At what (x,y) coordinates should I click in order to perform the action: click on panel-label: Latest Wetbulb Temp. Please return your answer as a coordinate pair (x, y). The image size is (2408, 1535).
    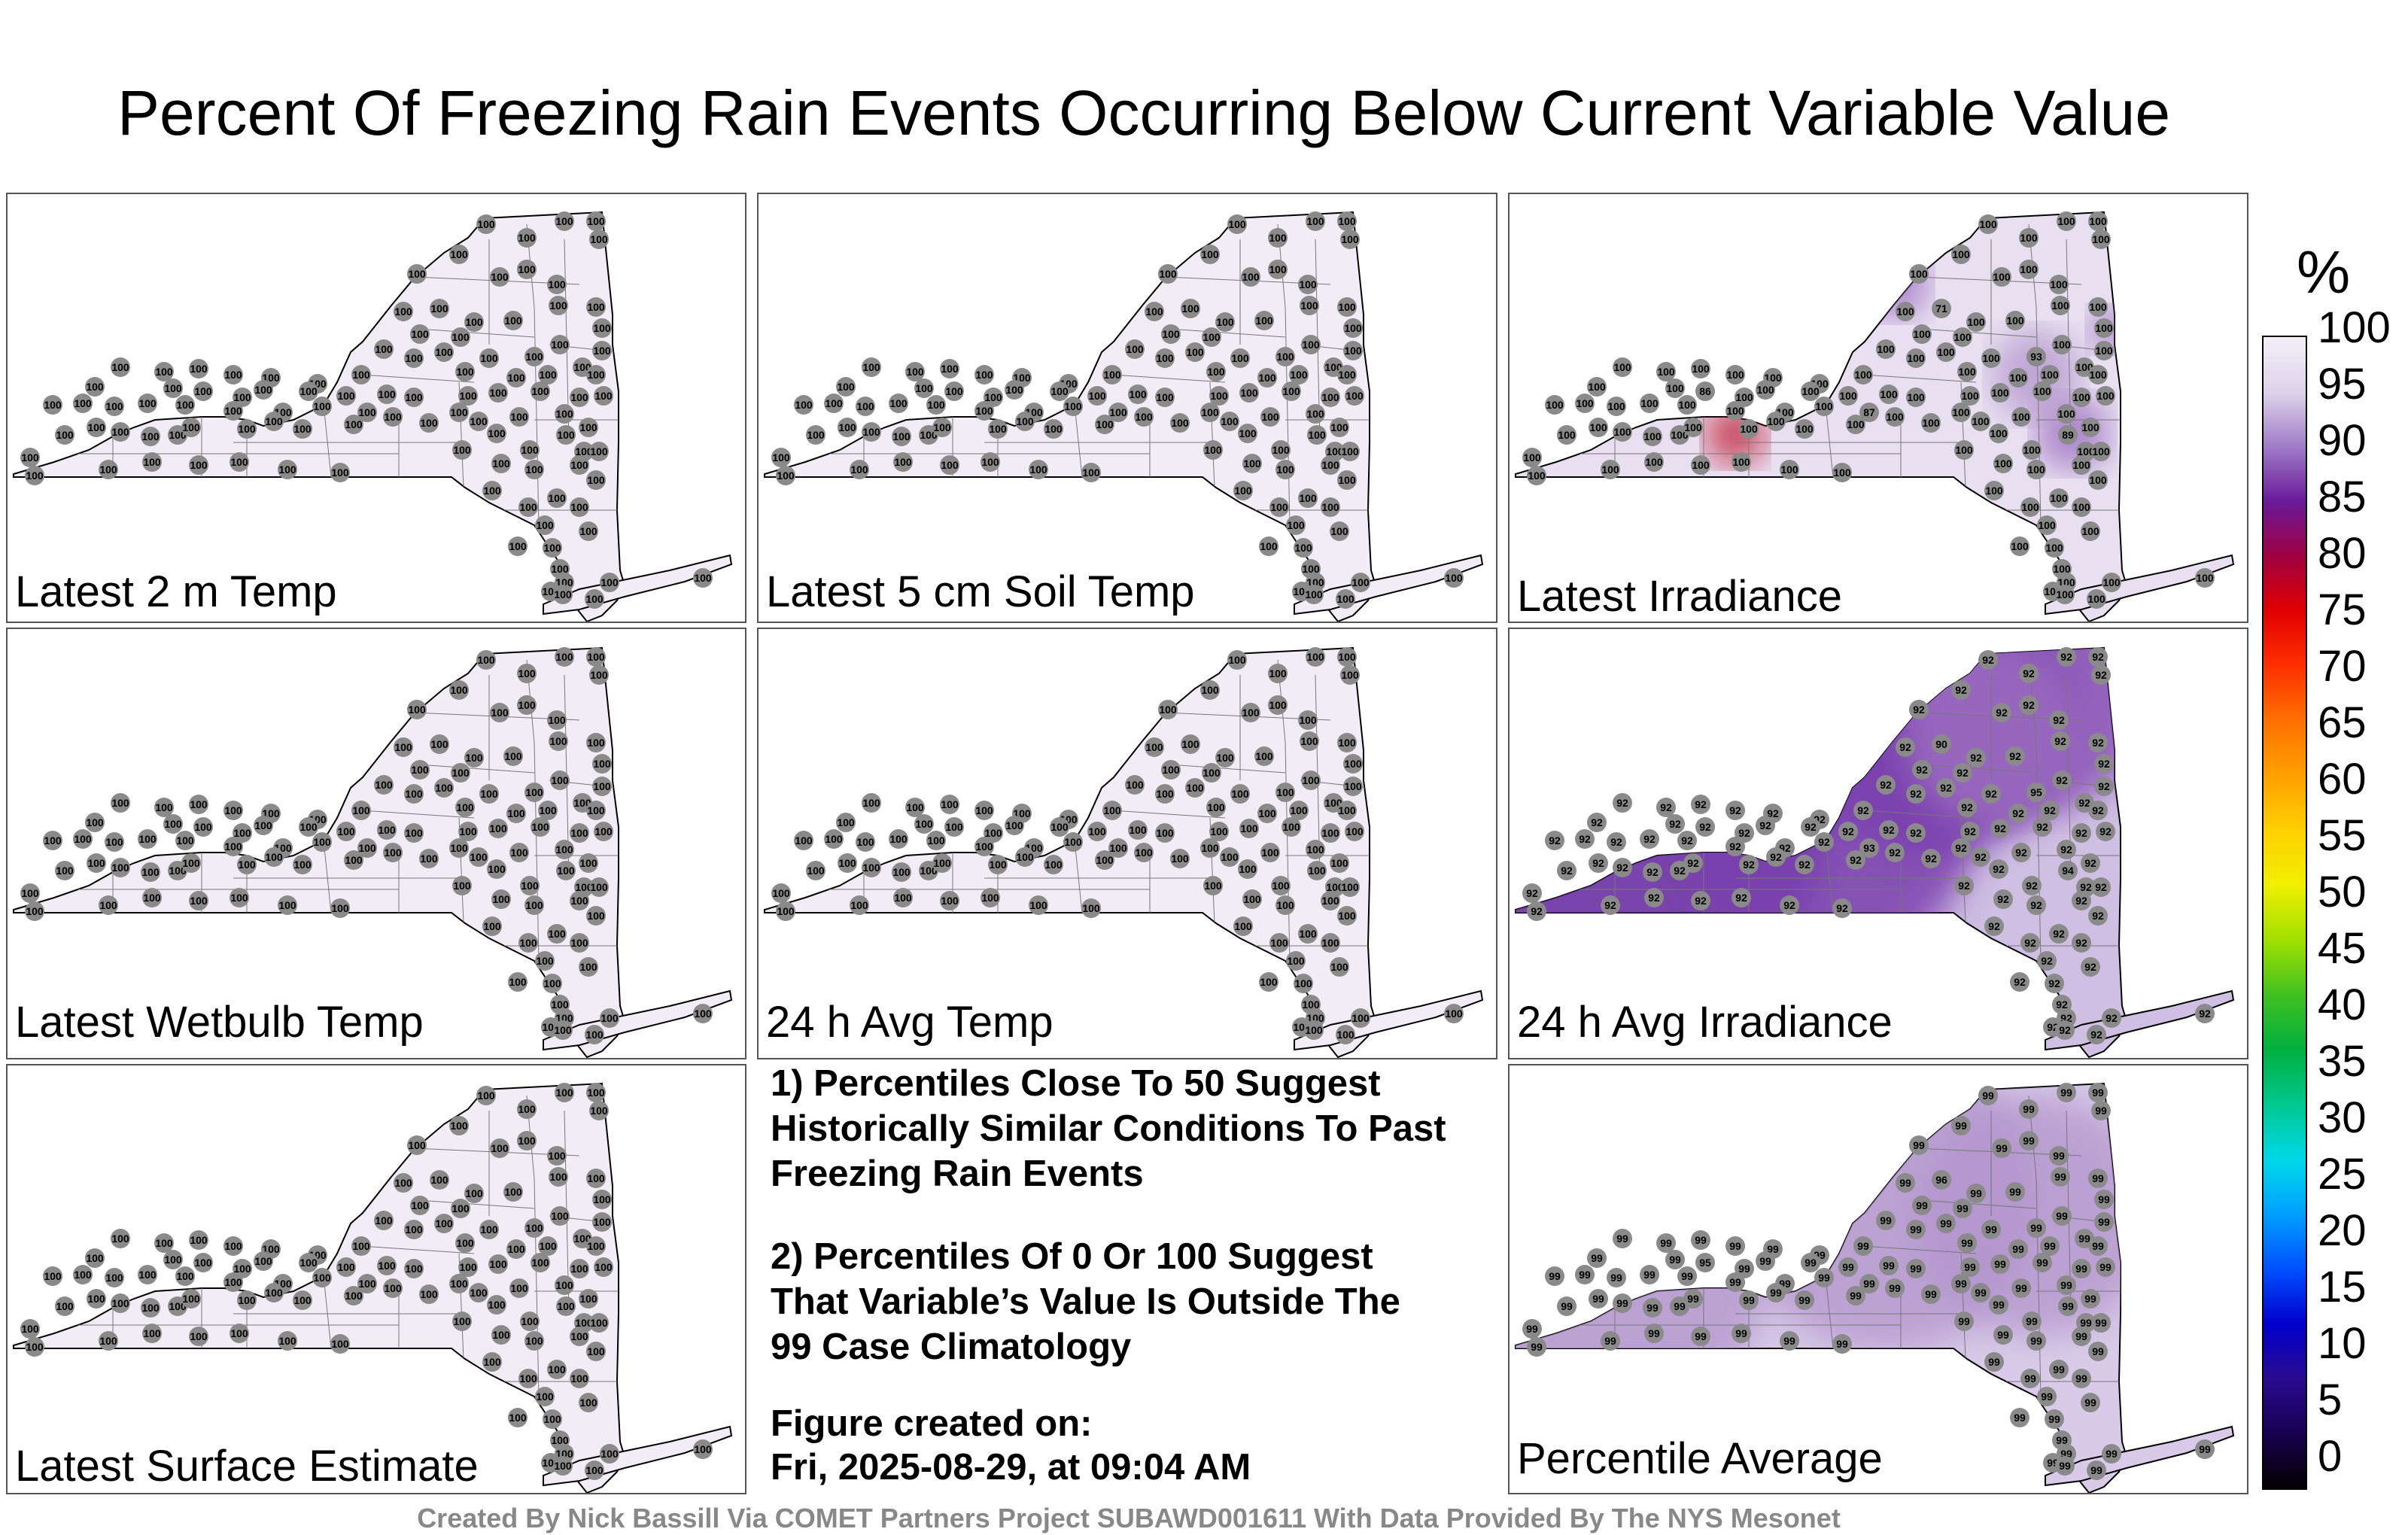
    Looking at the image, I should click on (219, 1022).